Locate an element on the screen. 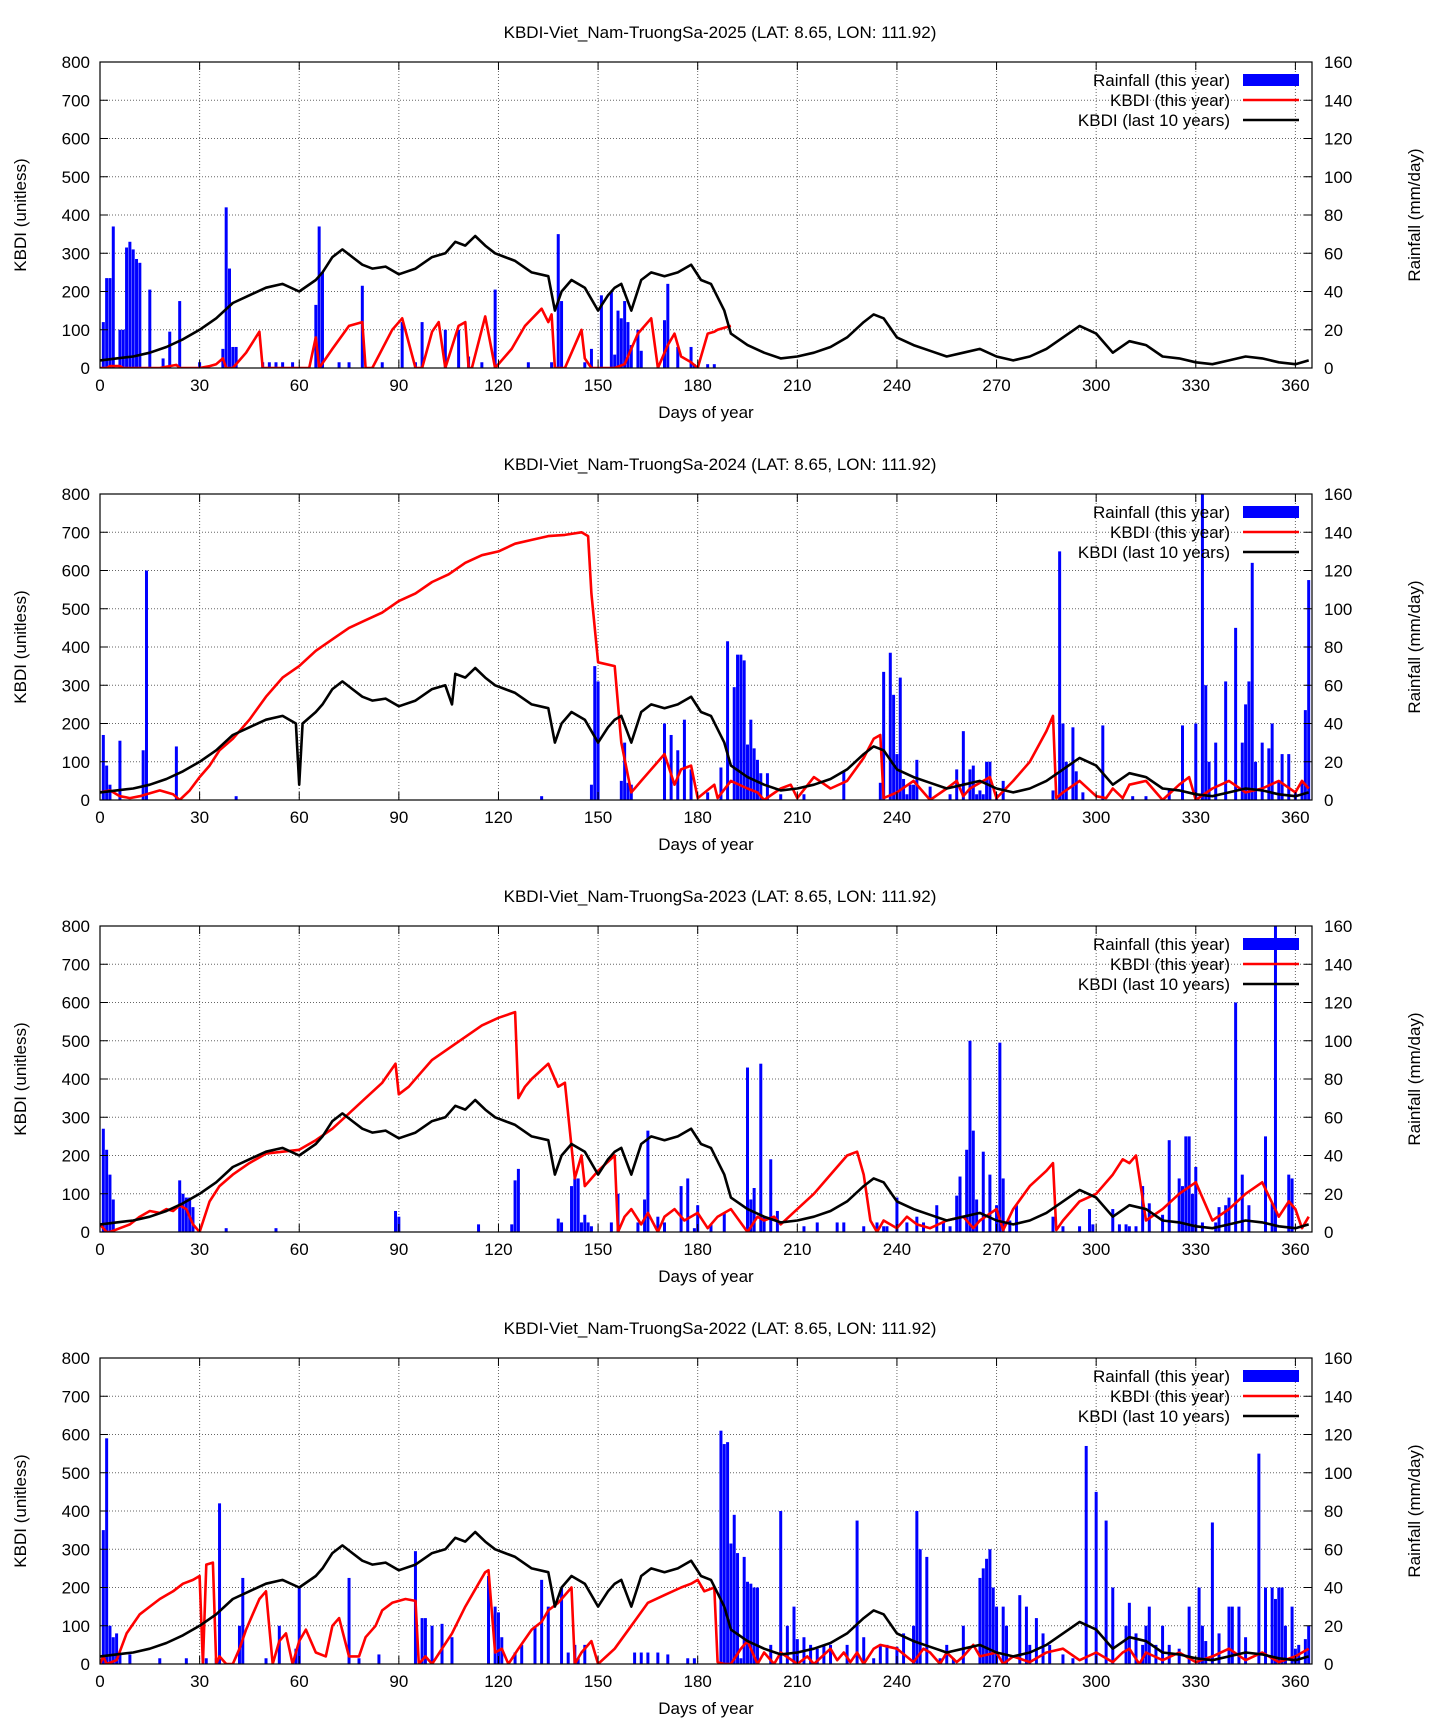 Image resolution: width=1440 pixels, height=1728 pixels. y2-tick-label: 140 is located at coordinates (1338, 964).